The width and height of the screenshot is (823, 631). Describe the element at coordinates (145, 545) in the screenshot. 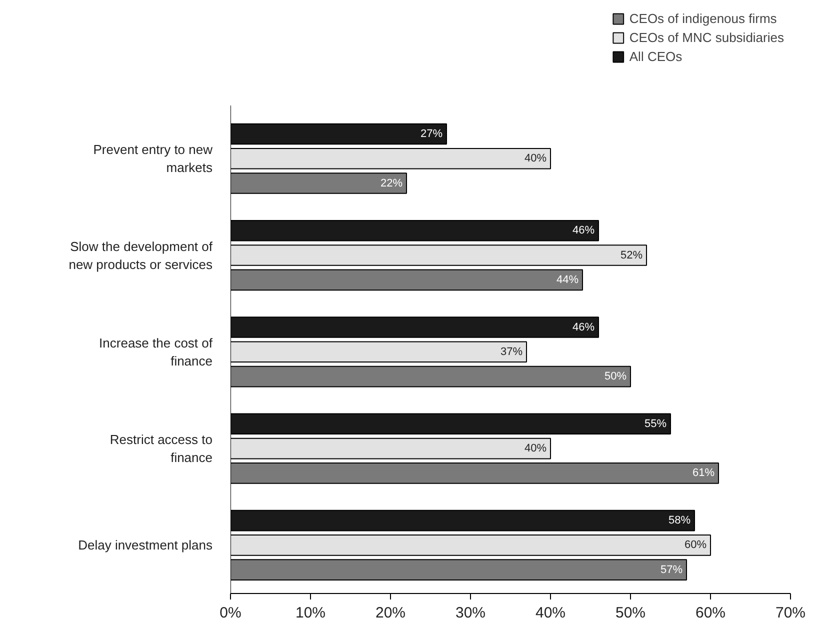

I see `y-tick-label: Delay investment plans` at that location.